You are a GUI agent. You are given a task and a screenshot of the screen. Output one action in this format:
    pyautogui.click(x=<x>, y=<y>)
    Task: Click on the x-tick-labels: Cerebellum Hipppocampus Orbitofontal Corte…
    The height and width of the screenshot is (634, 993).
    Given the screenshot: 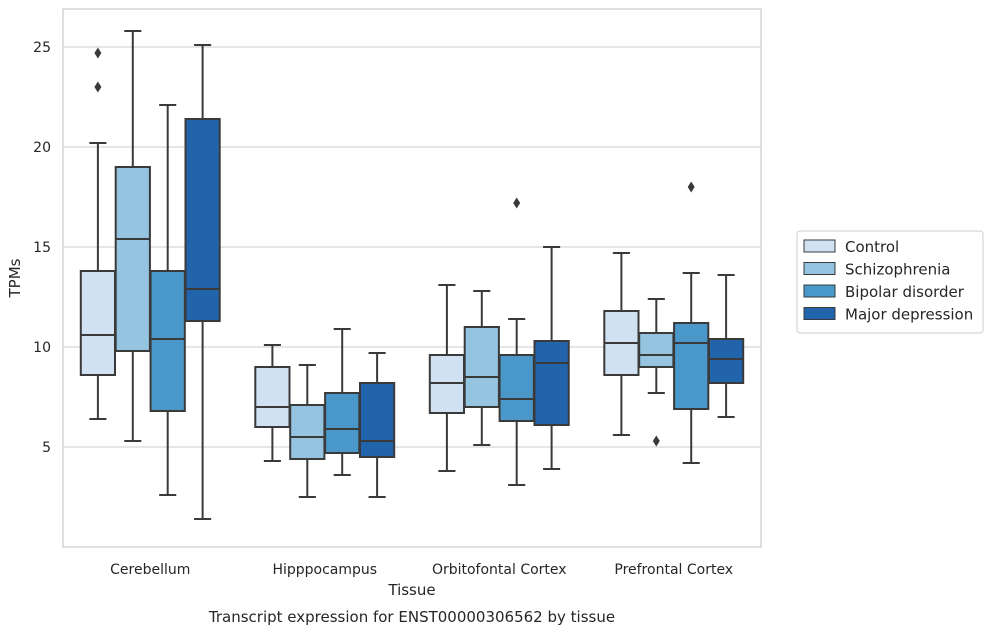 What is the action you would take?
    pyautogui.click(x=421, y=570)
    